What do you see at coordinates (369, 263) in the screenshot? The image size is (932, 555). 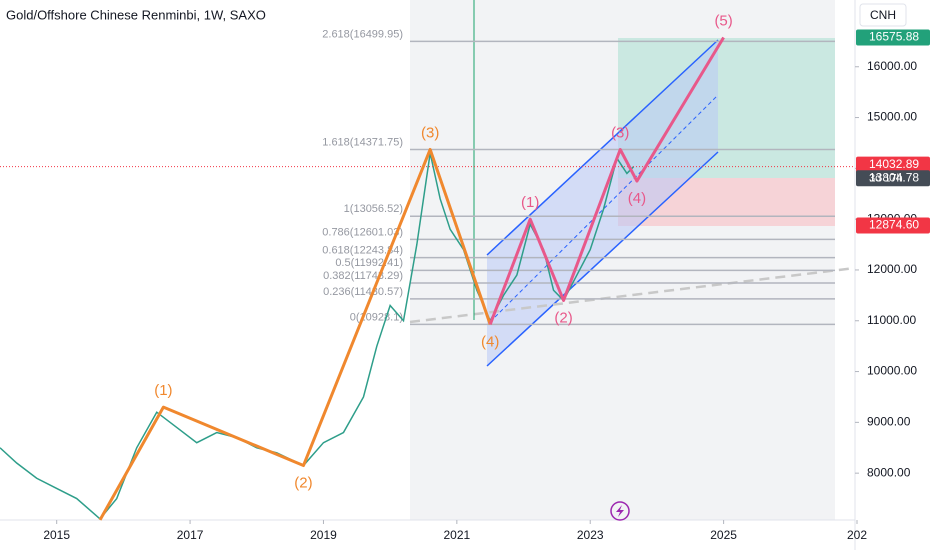 I see `fib-label: 0.5(11992.41)` at bounding box center [369, 263].